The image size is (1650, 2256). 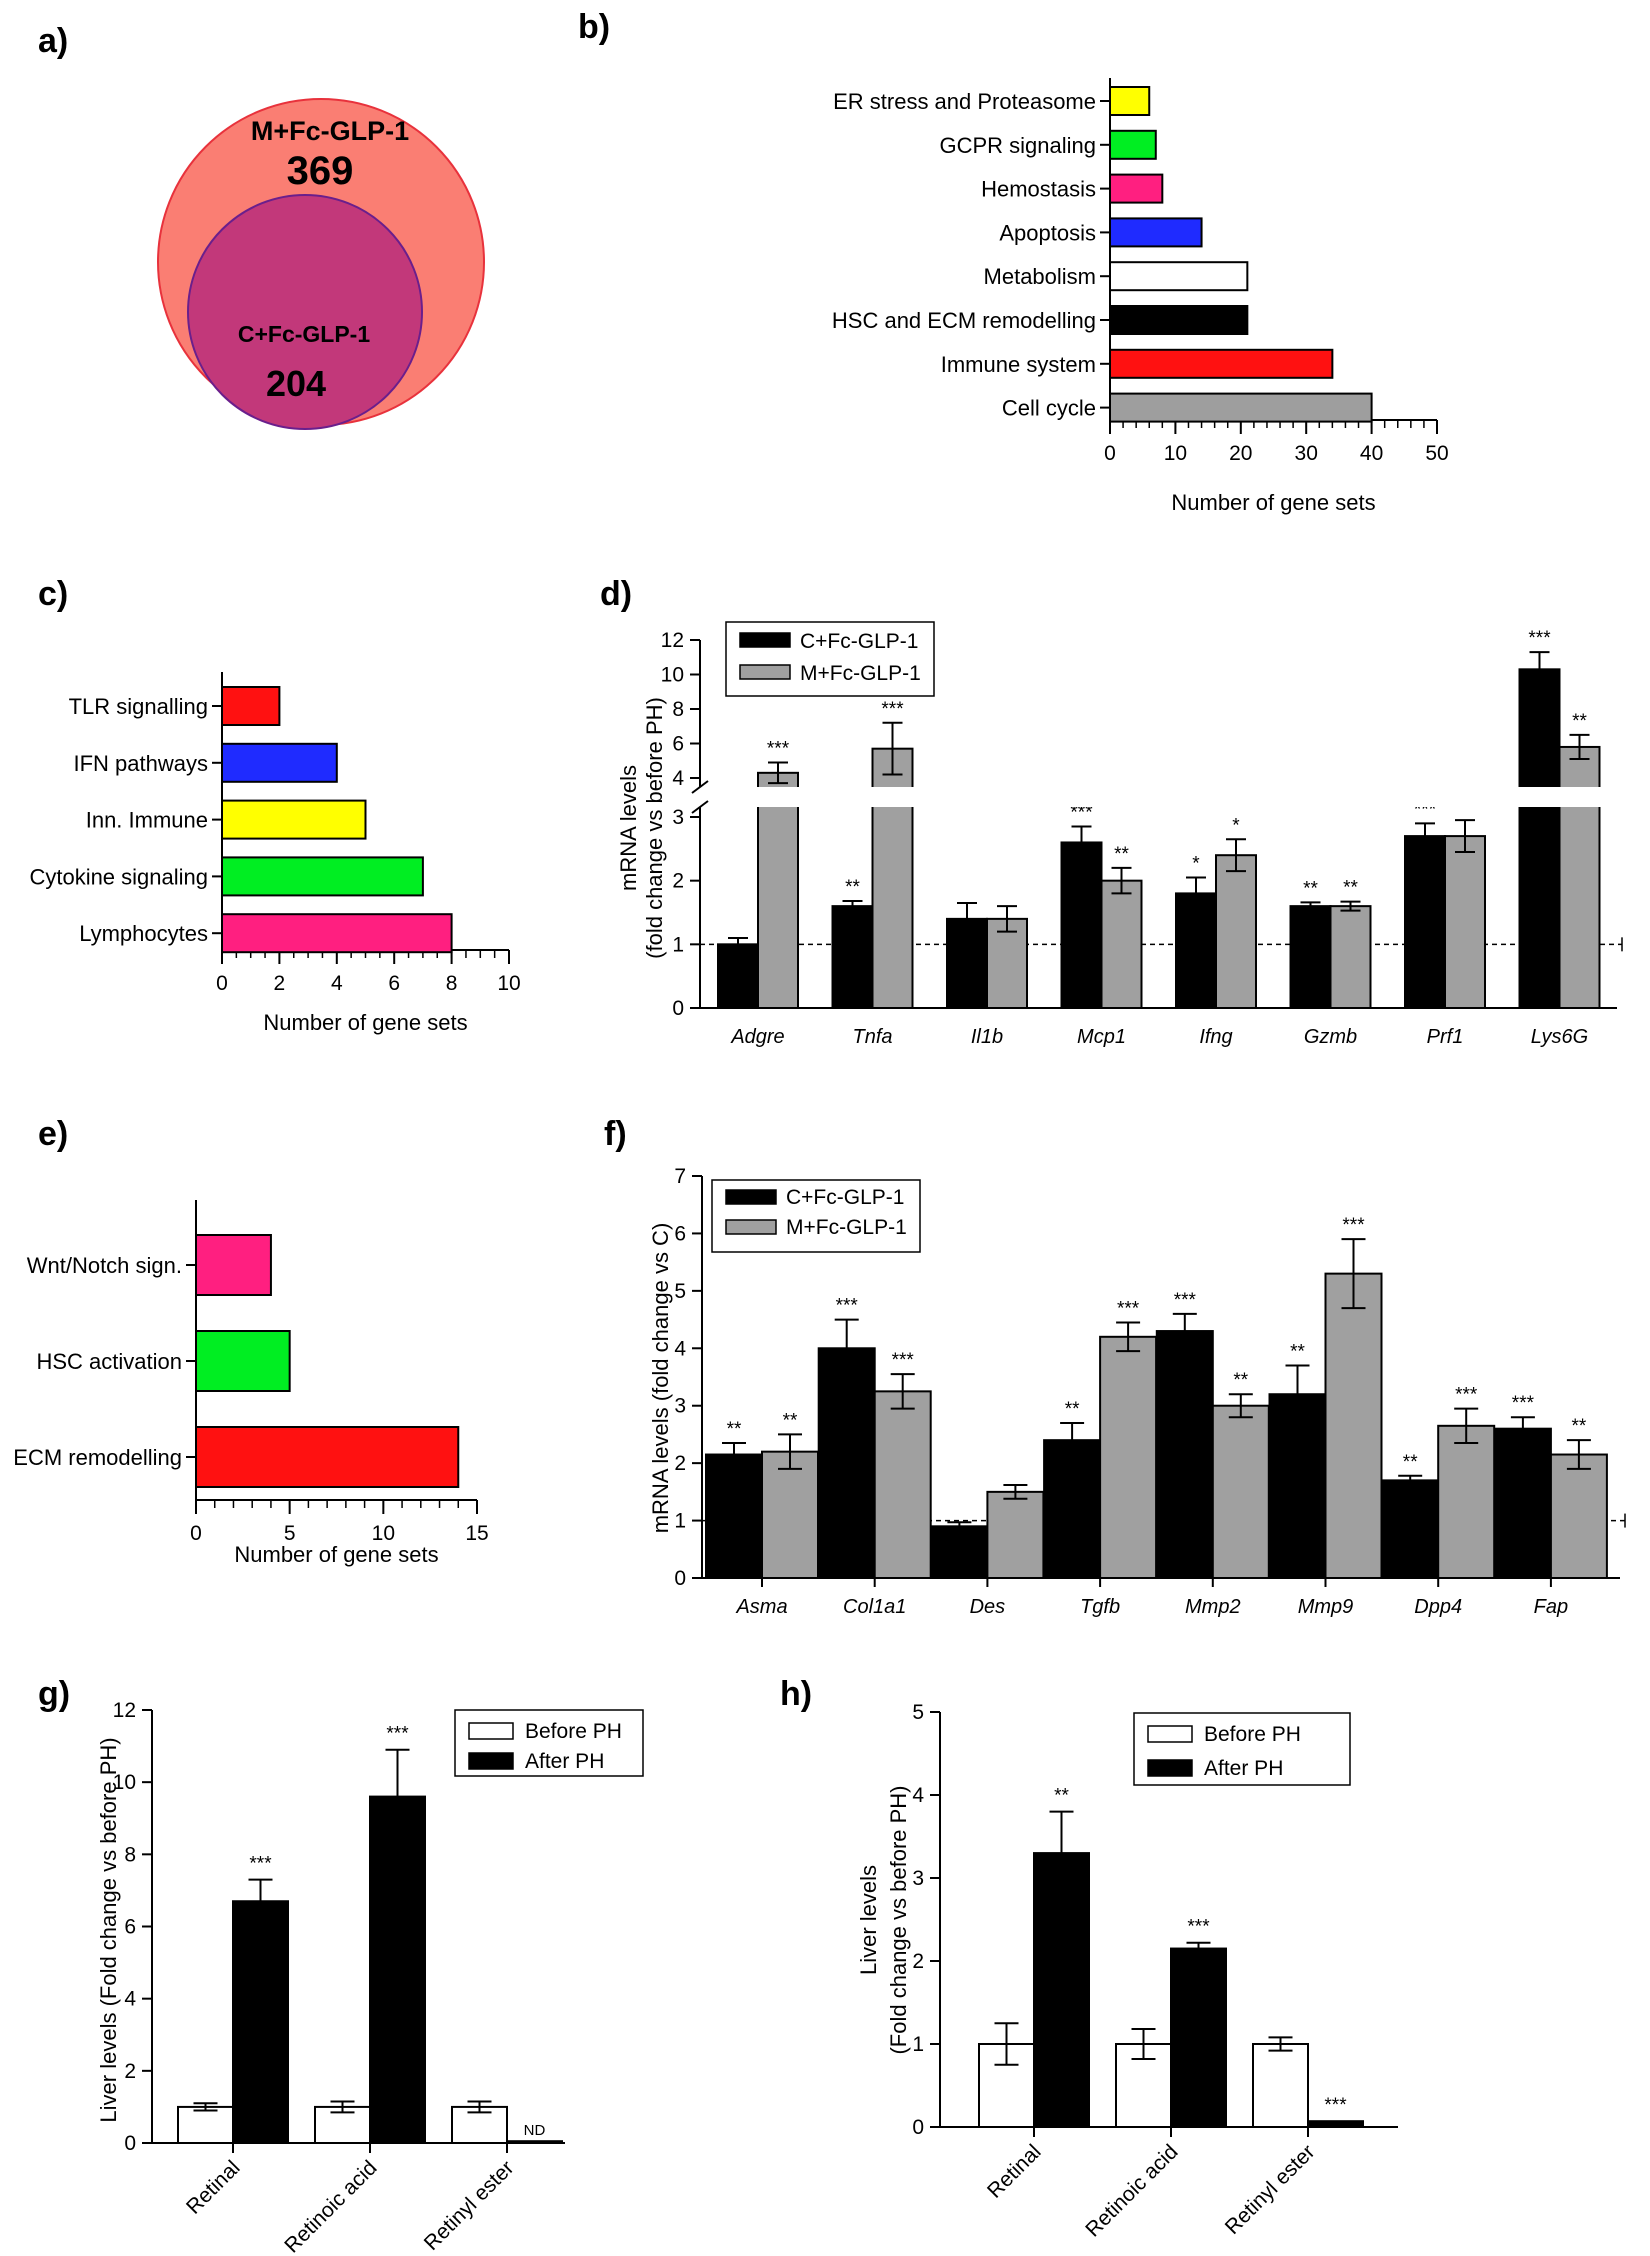 I want to click on bar-prf1-m, so click(x=1465, y=922).